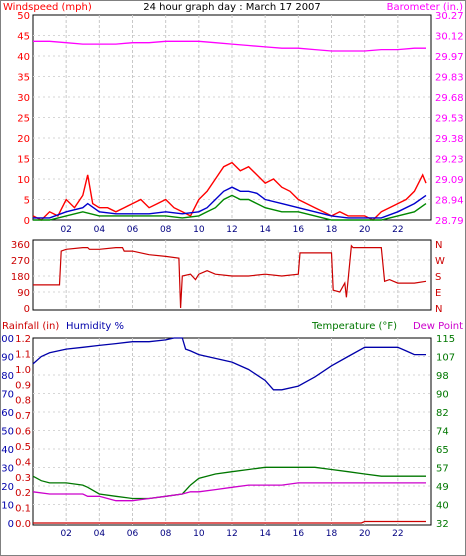 The width and height of the screenshot is (466, 556). I want to click on tick-label-28-79: 28.79, so click(449, 221).